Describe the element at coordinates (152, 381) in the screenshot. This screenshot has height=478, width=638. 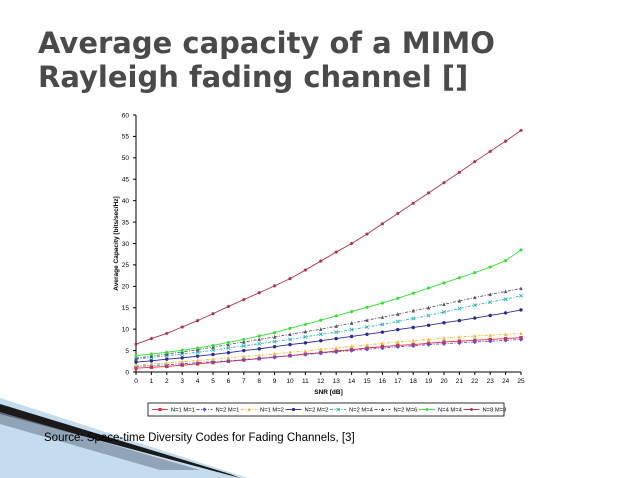
I see `x-tick-label: 1` at that location.